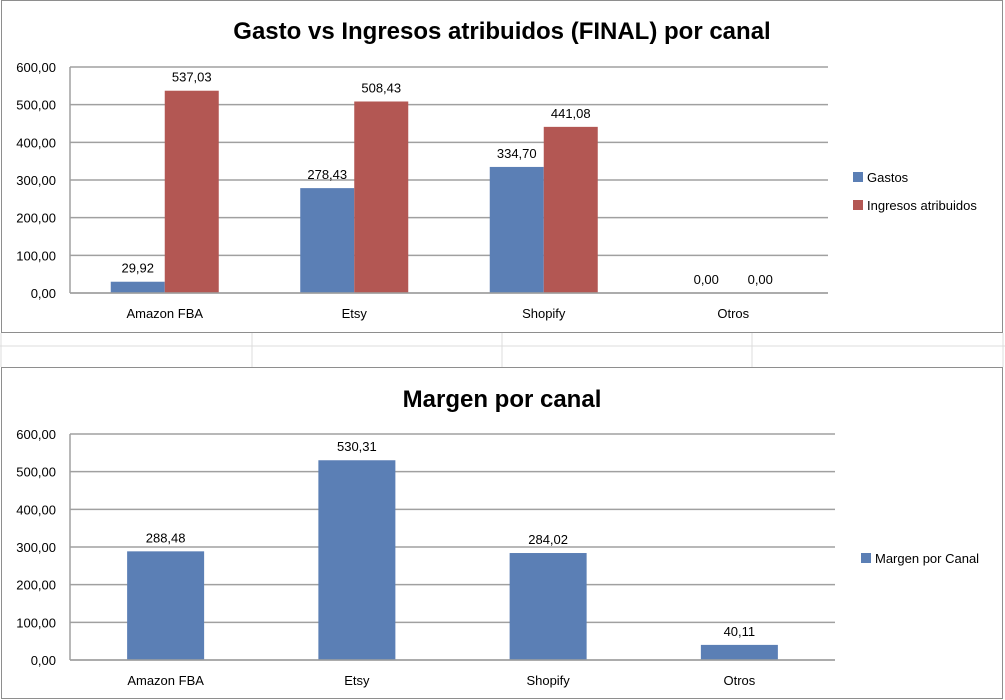  Describe the element at coordinates (137, 268) in the screenshot. I see `data-label: 29,92` at that location.